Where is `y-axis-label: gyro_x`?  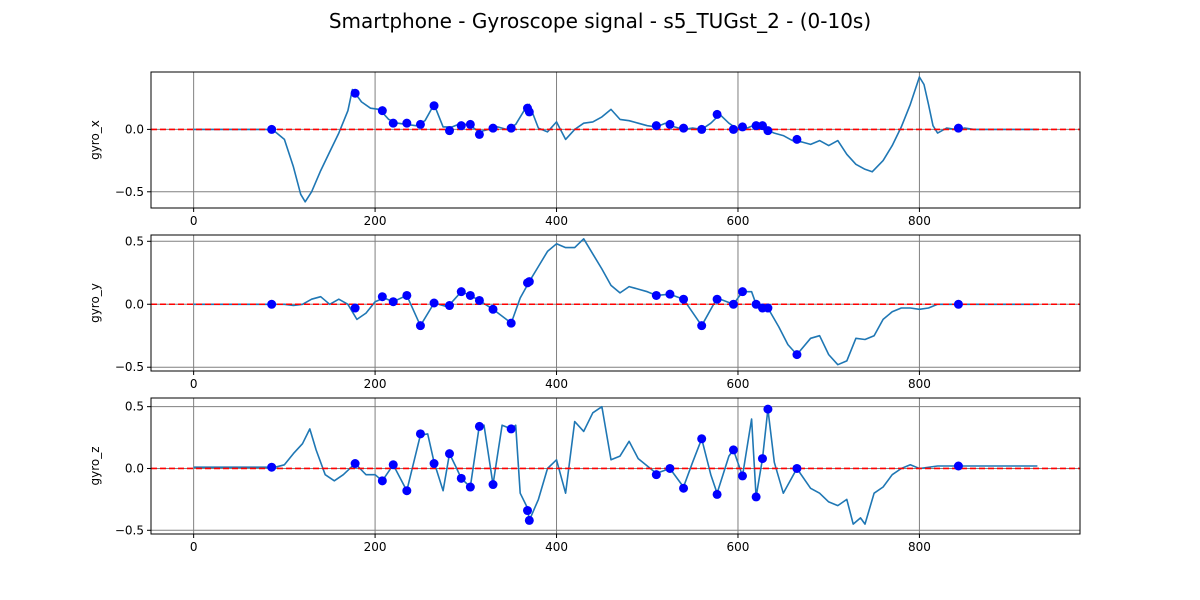 y-axis-label: gyro_x is located at coordinates (95, 140).